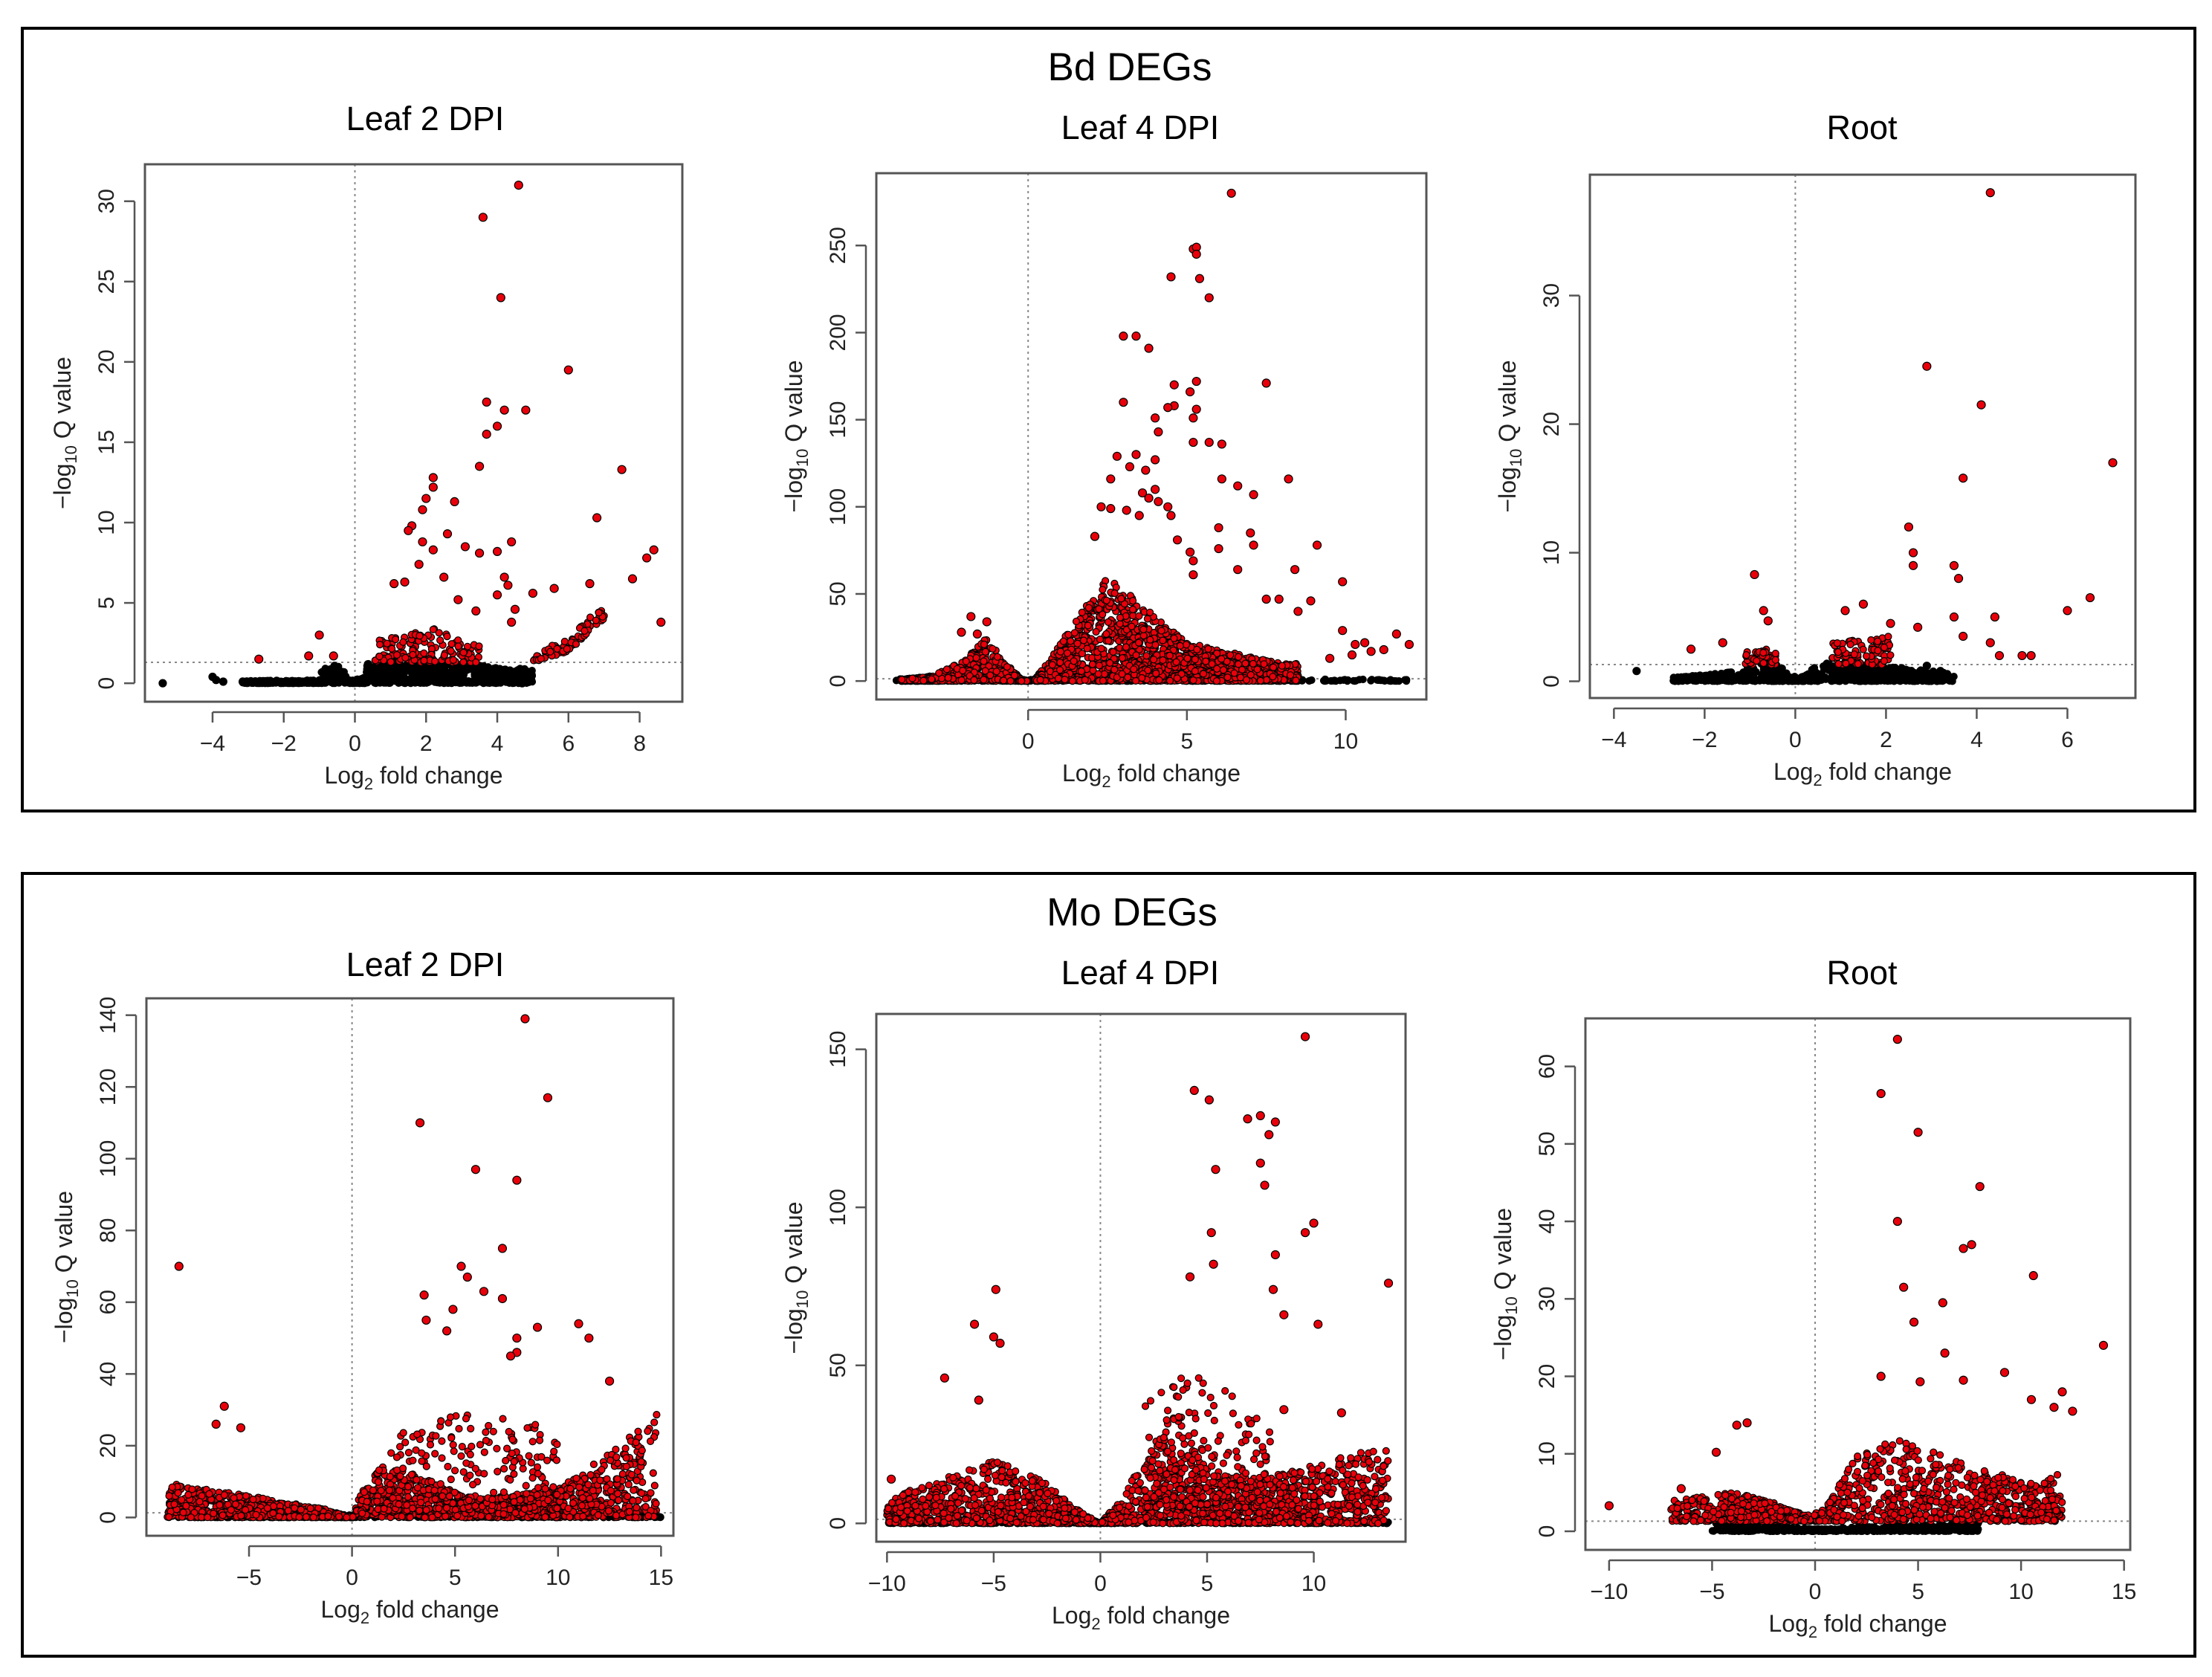 Image resolution: width=2212 pixels, height=1677 pixels. What do you see at coordinates (1151, 775) in the screenshot?
I see `x-axis-label: Log2 fold change` at bounding box center [1151, 775].